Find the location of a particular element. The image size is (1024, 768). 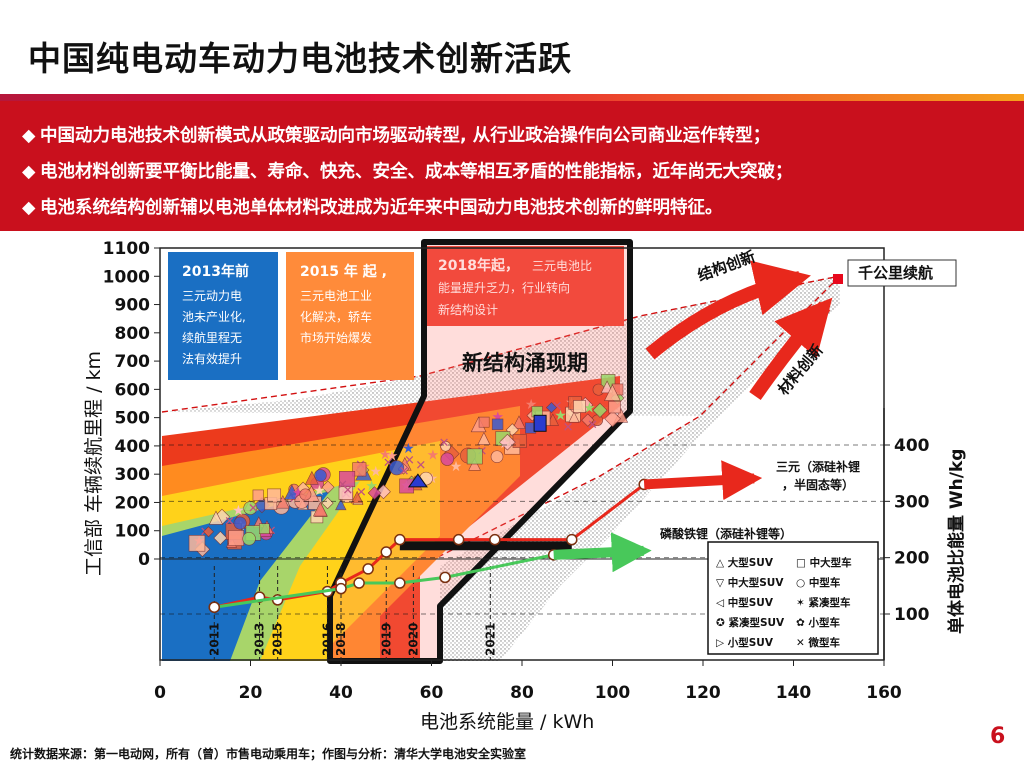

legend-entry: ✕ 微型车 is located at coordinates (818, 642).